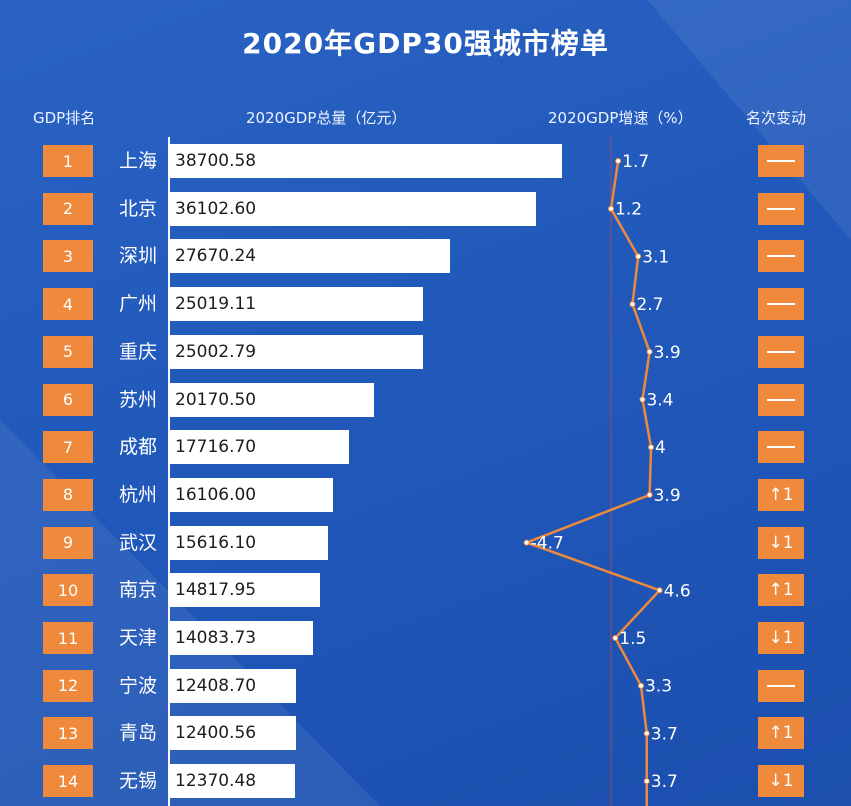 This screenshot has width=851, height=806. I want to click on header-rank: GDP排名, so click(64, 118).